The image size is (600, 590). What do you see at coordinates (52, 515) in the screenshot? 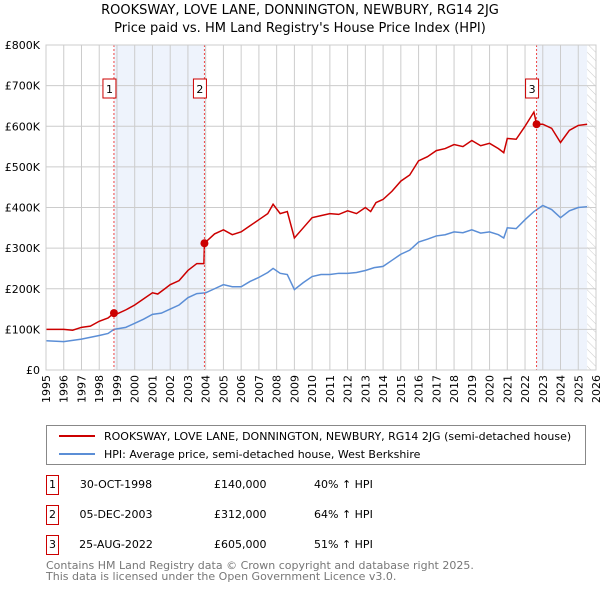
I see `sale-number-badge: 2` at bounding box center [52, 515].